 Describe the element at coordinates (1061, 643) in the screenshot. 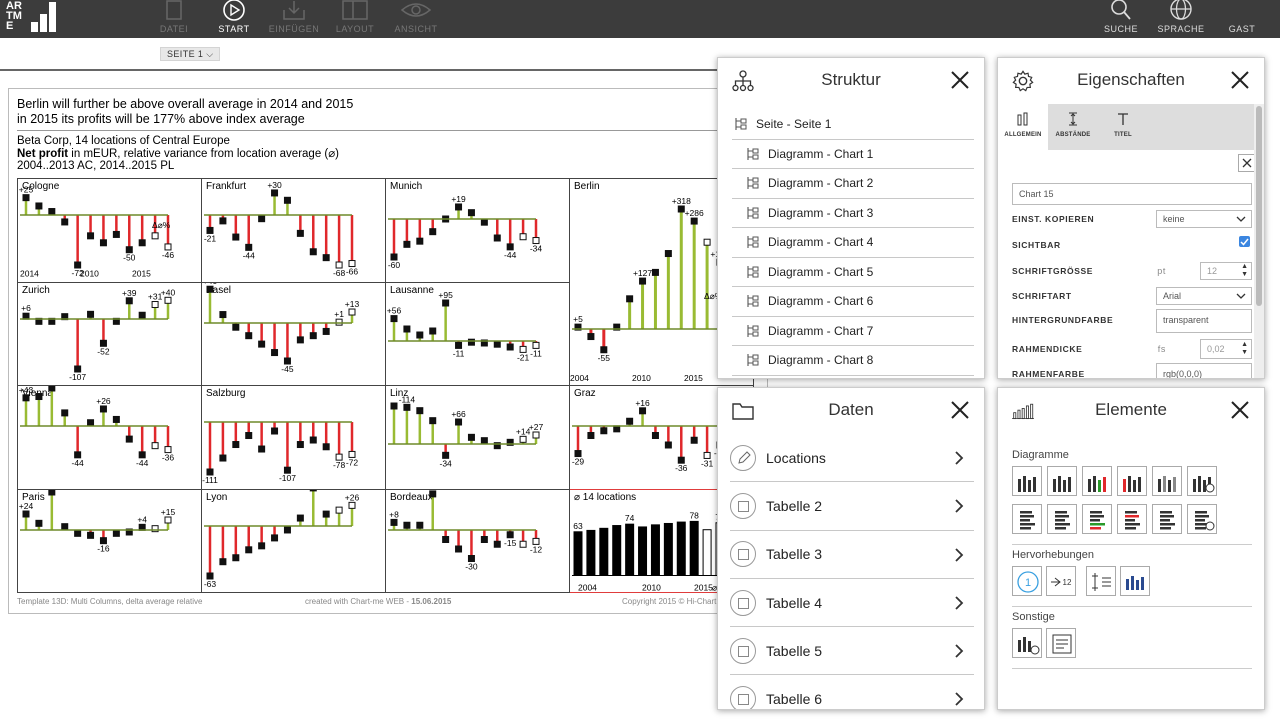

I see `text-block-button` at that location.